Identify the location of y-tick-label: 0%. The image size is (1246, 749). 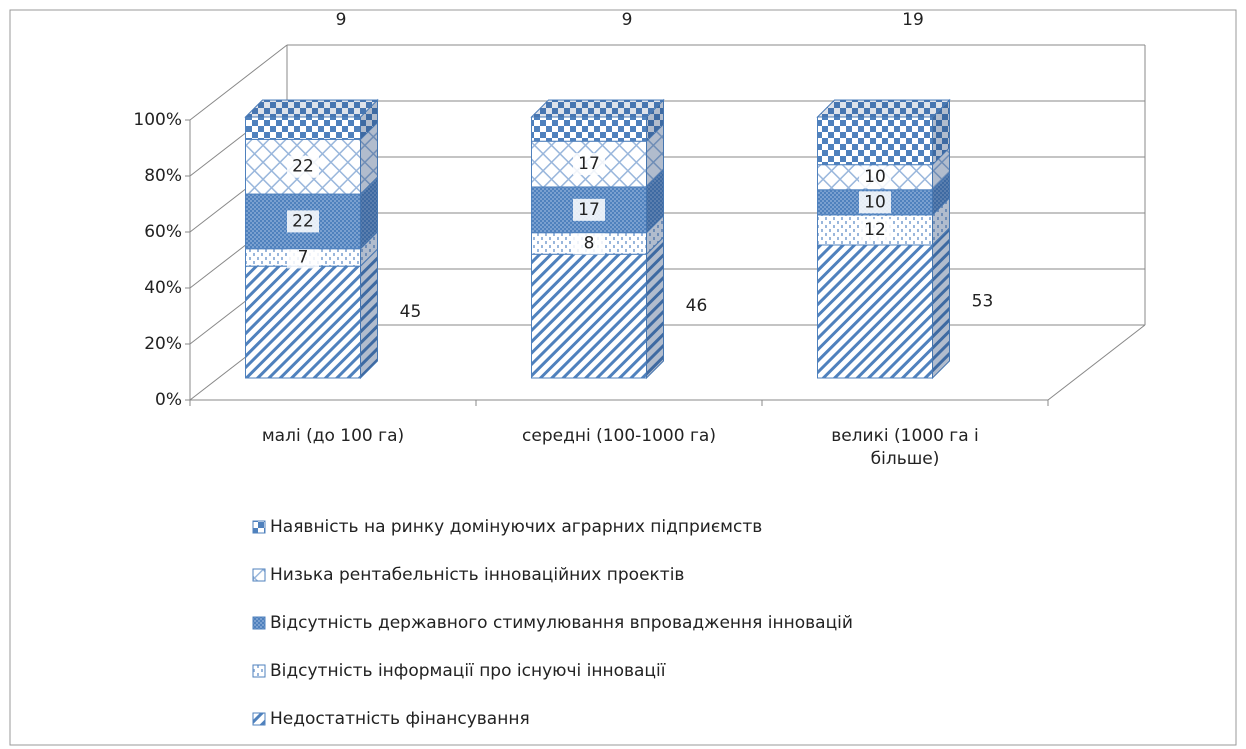
(168, 400).